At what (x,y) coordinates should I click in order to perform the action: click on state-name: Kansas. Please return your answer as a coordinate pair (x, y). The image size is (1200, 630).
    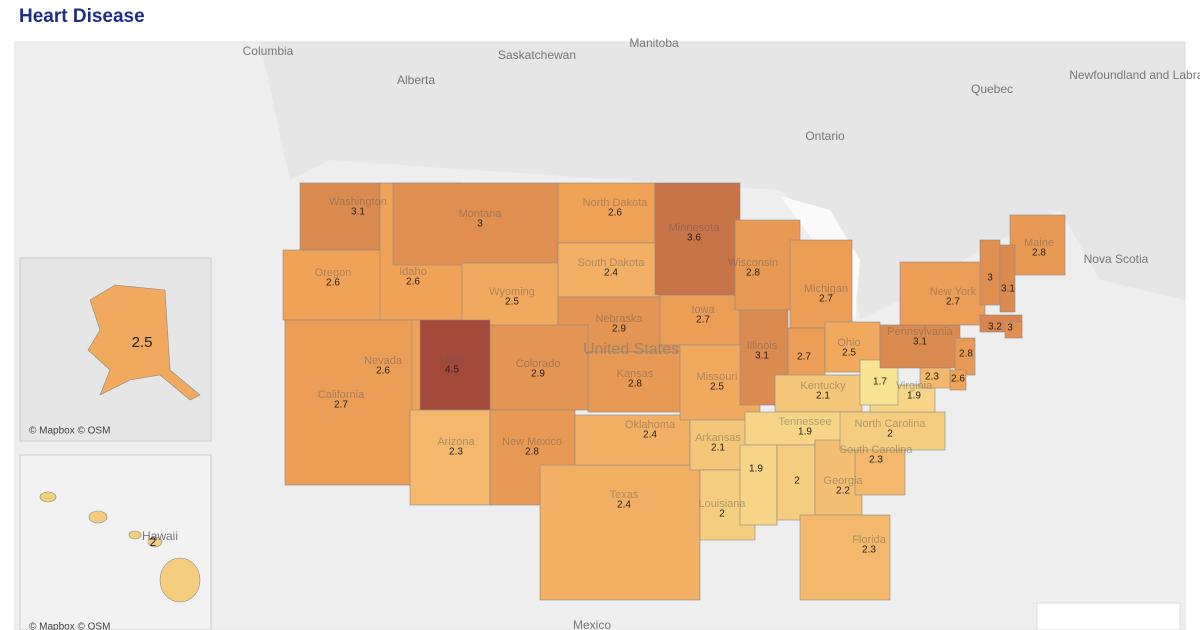
    Looking at the image, I should click on (635, 374).